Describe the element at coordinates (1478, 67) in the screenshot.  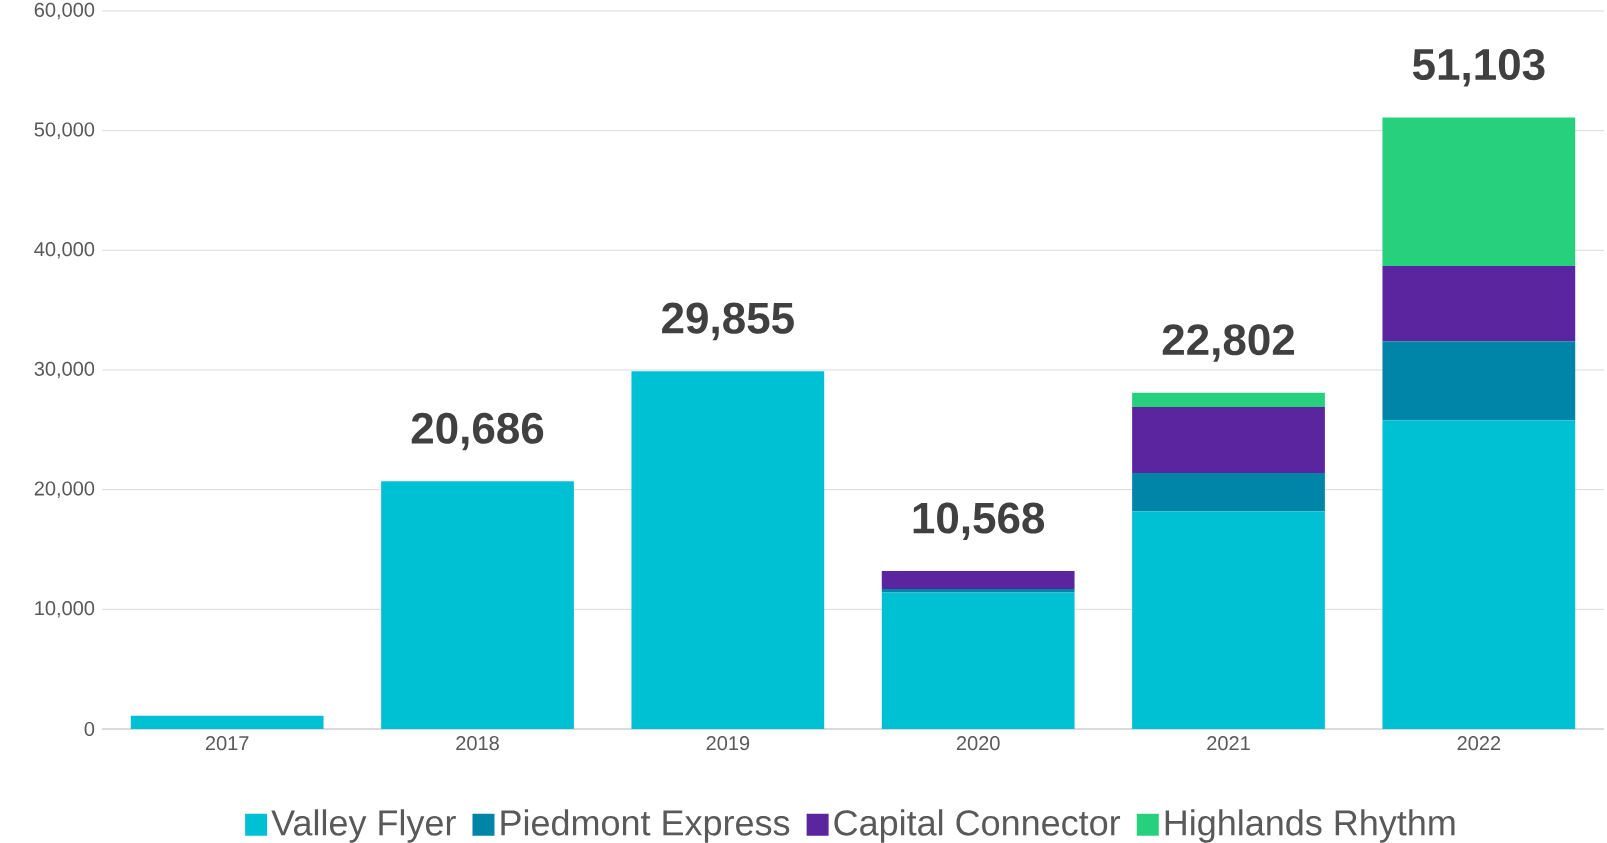
I see `annotation: 51,103` at that location.